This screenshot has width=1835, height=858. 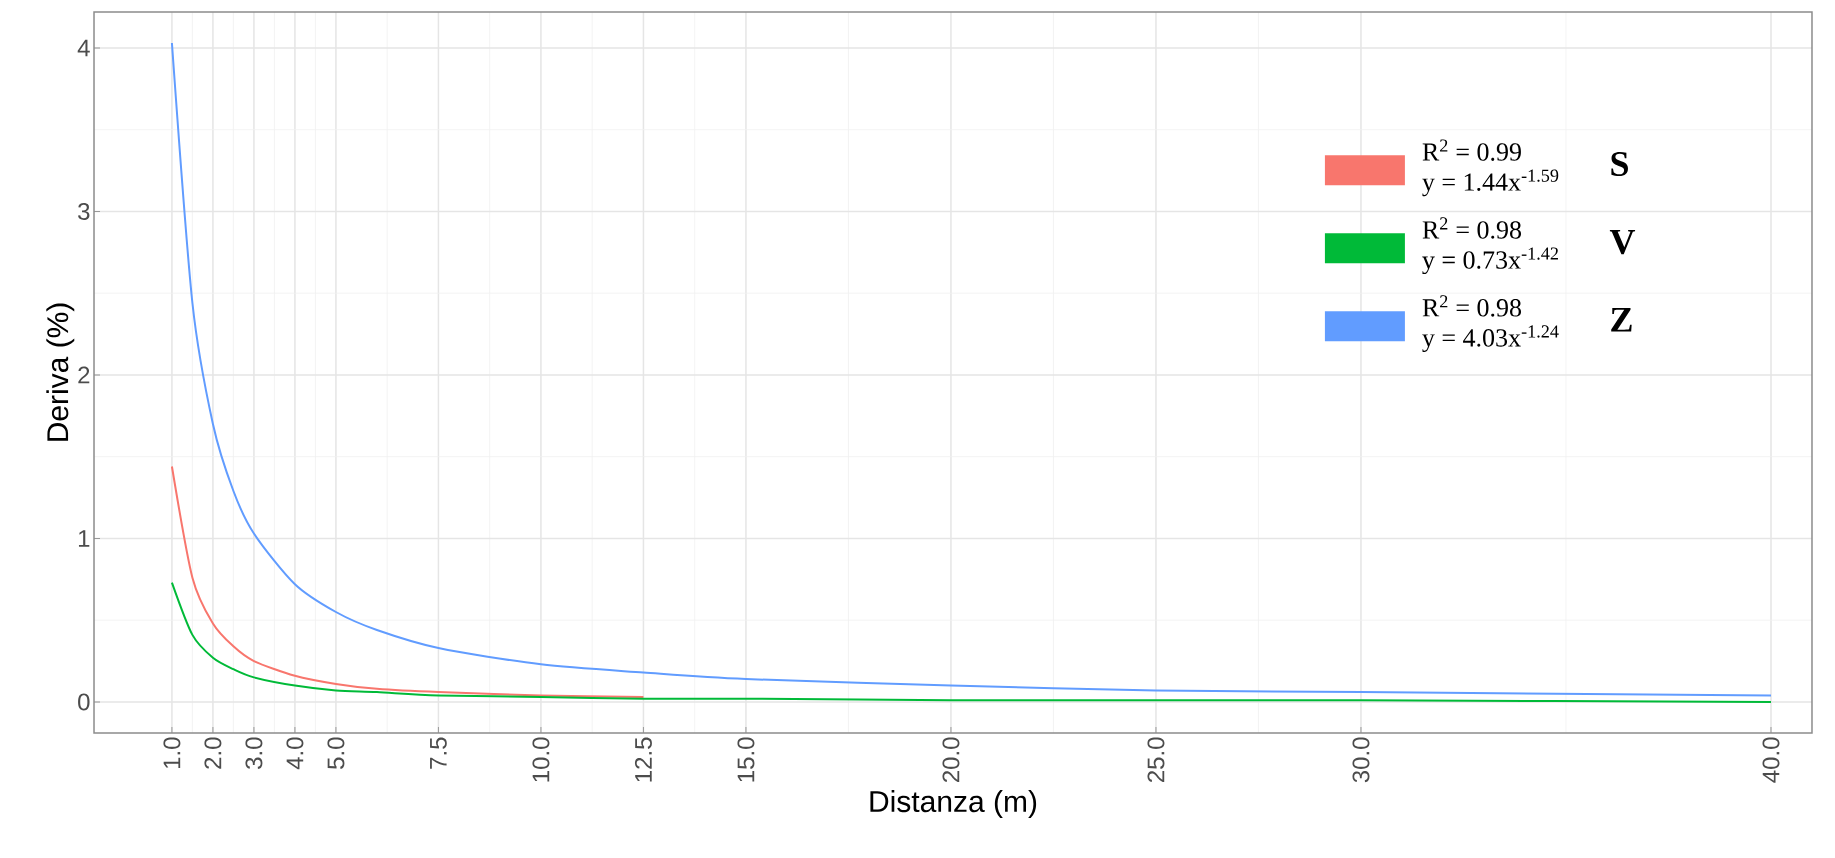 What do you see at coordinates (746, 759) in the screenshot?
I see `x-tick-label: 15.0` at bounding box center [746, 759].